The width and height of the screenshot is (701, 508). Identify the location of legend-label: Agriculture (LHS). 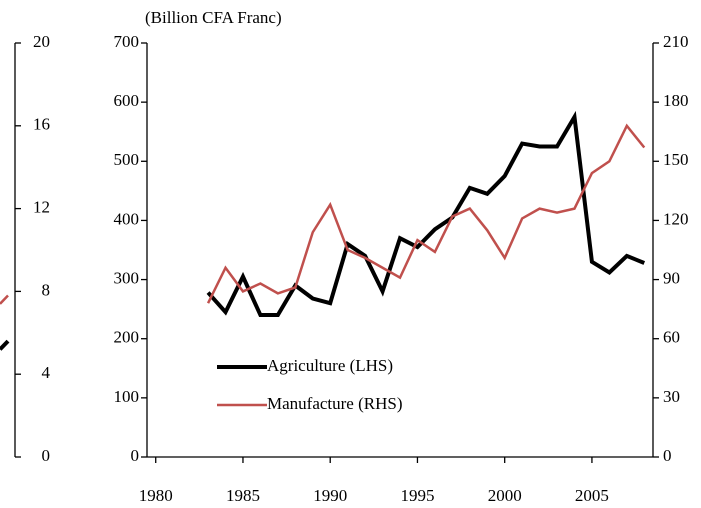
(330, 365).